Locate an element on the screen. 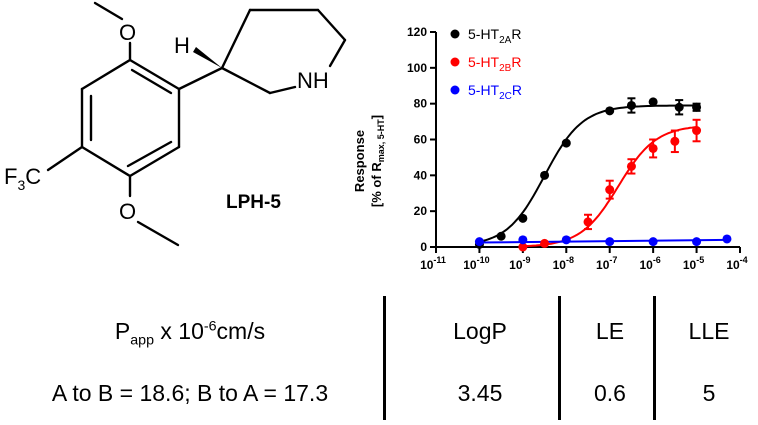  papp-heading: Papp x 10-6cm/s is located at coordinates (190, 333).